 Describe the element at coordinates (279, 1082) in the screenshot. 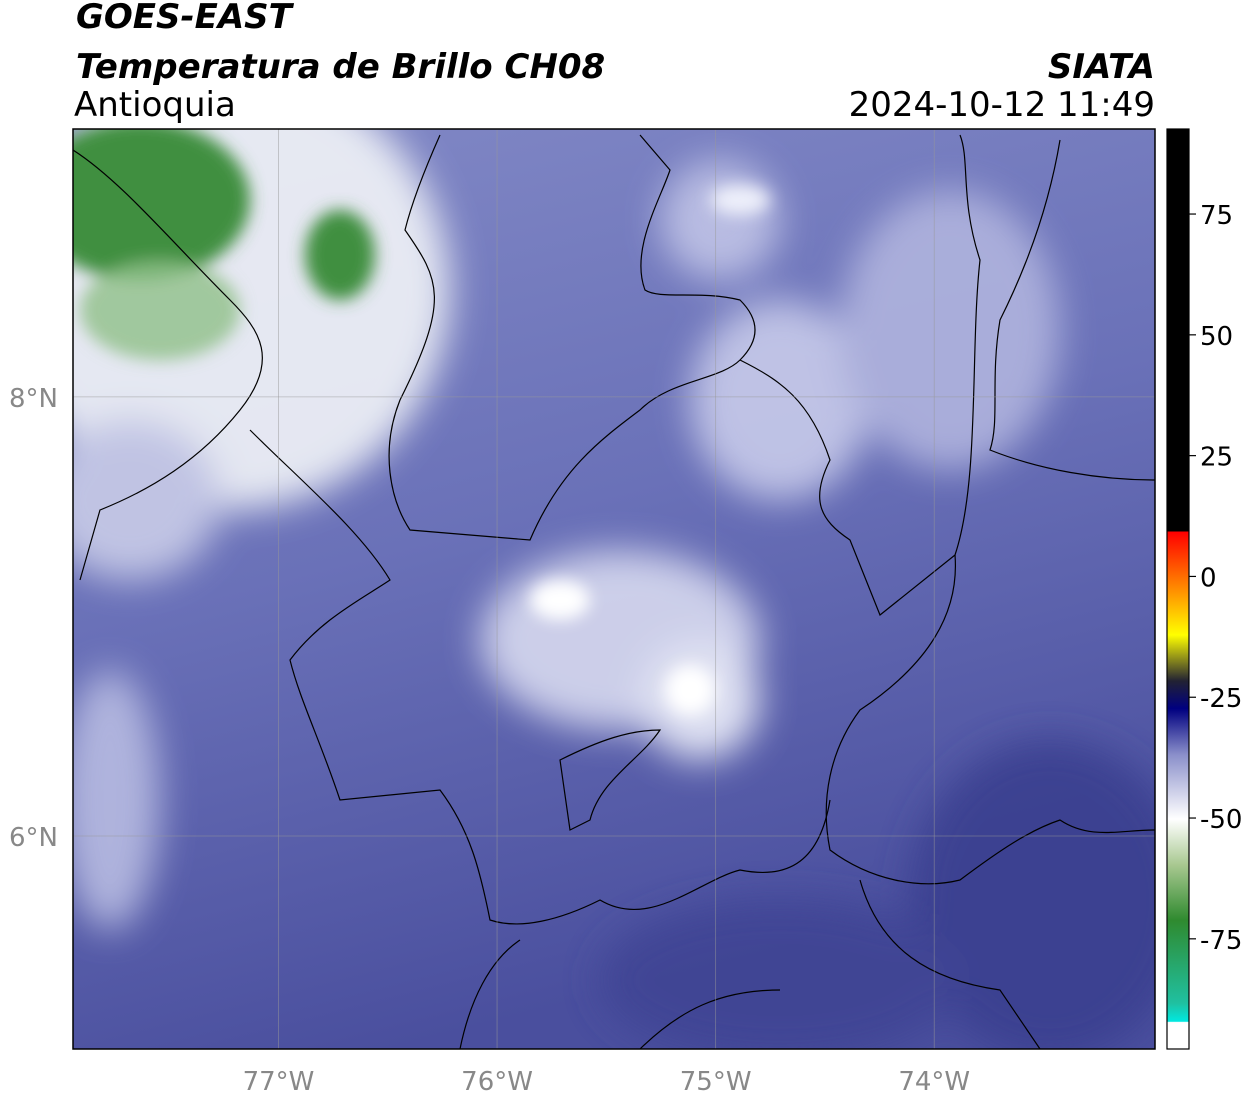

I see `x-tick-label: 77°W` at that location.